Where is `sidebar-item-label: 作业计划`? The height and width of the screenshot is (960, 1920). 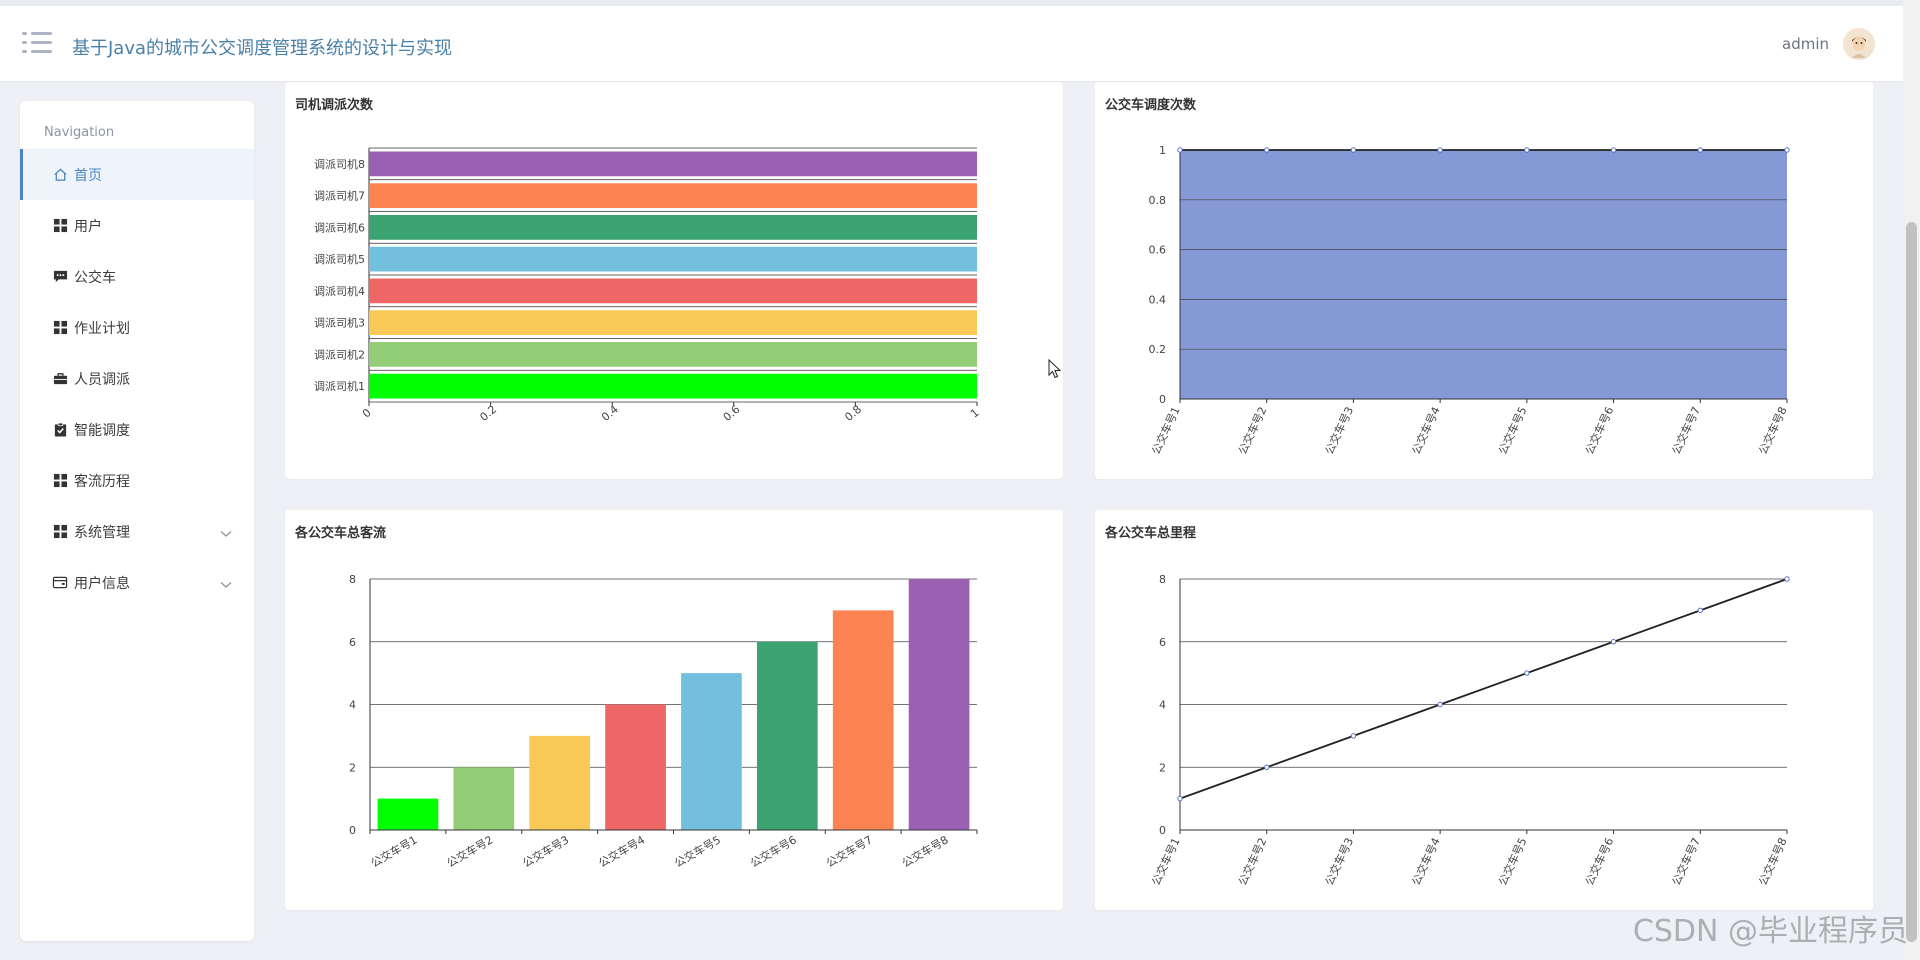 sidebar-item-label: 作业计划 is located at coordinates (102, 328).